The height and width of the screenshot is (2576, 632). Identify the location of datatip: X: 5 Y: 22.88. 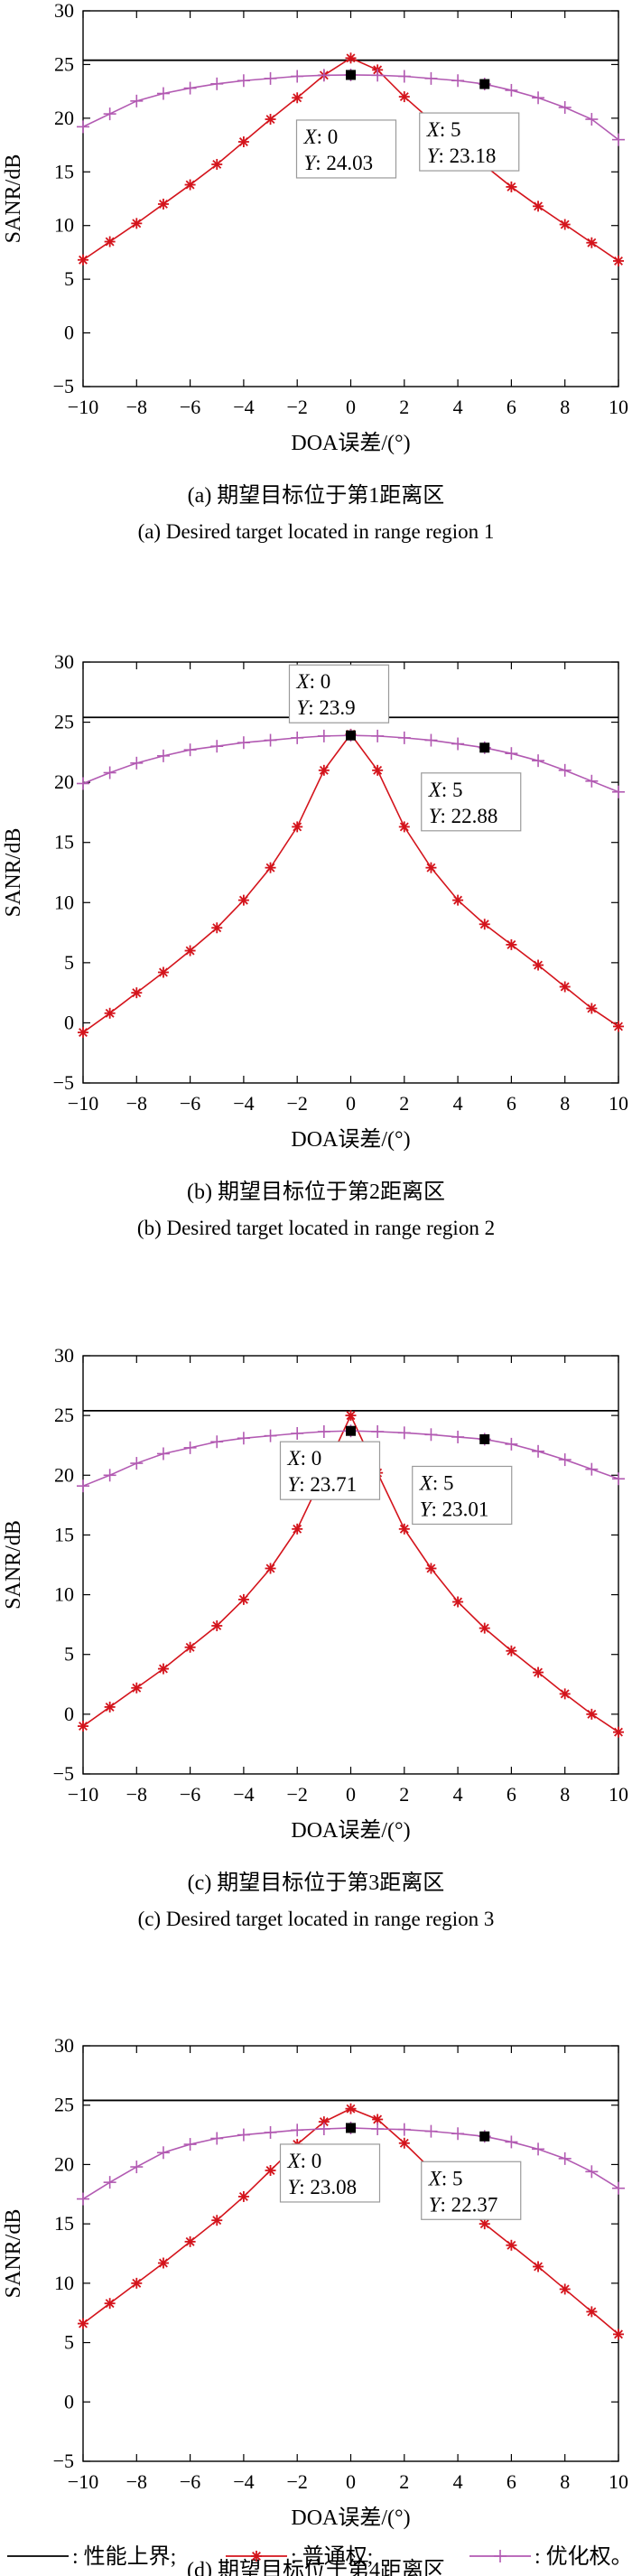
(471, 787).